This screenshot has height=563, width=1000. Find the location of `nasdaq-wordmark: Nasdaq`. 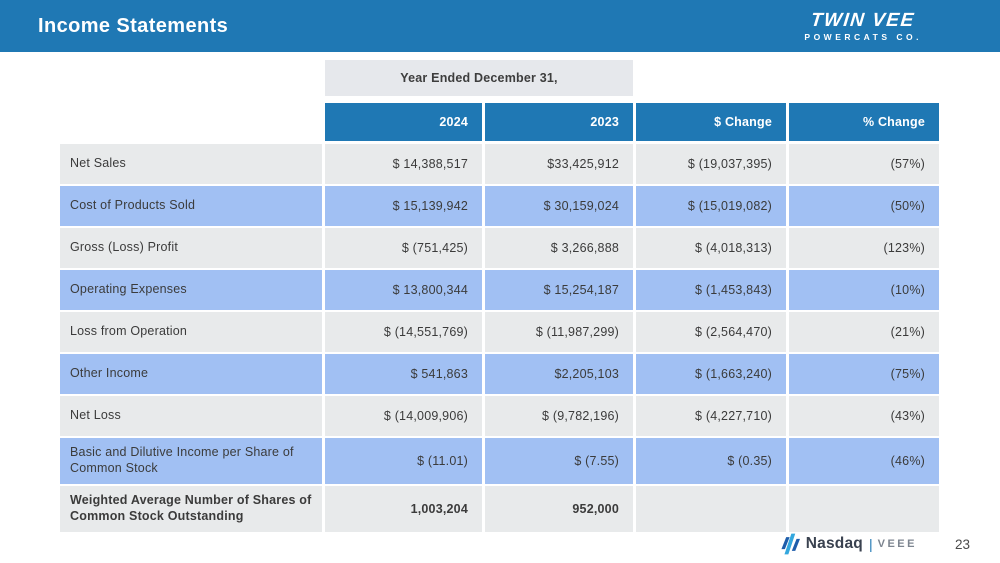

nasdaq-wordmark: Nasdaq is located at coordinates (834, 543).